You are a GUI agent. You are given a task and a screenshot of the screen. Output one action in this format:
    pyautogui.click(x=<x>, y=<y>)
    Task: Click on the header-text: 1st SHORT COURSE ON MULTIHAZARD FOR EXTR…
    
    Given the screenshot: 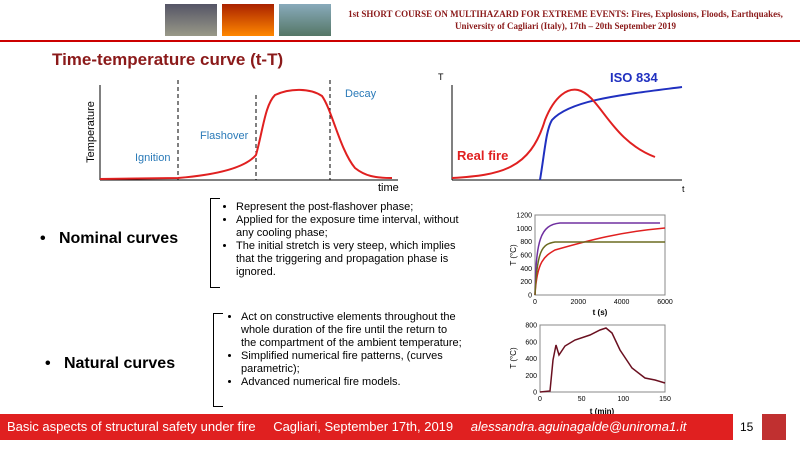 What is the action you would take?
    pyautogui.click(x=565, y=20)
    